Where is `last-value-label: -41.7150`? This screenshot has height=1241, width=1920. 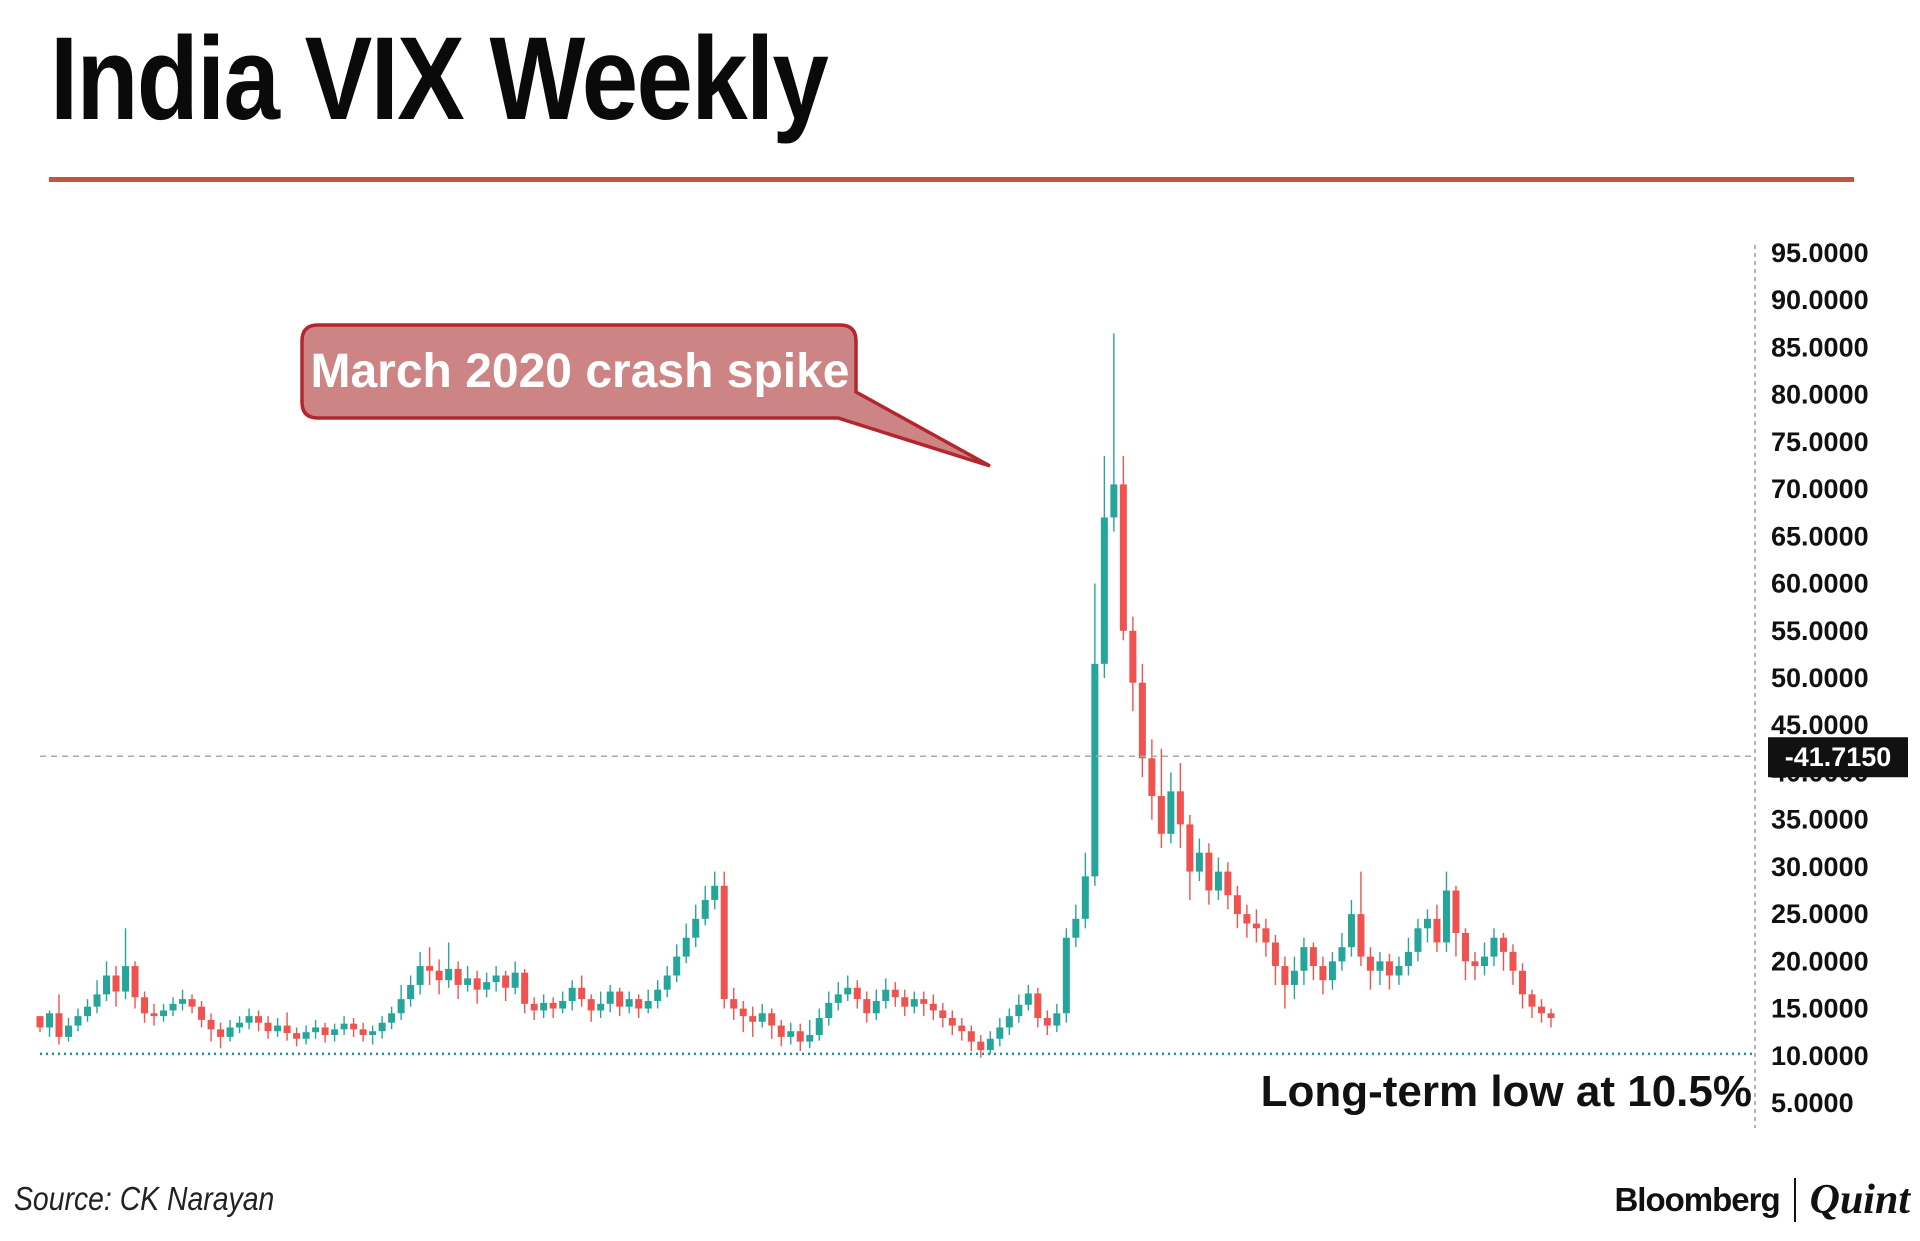 last-value-label: -41.7150 is located at coordinates (1838, 757).